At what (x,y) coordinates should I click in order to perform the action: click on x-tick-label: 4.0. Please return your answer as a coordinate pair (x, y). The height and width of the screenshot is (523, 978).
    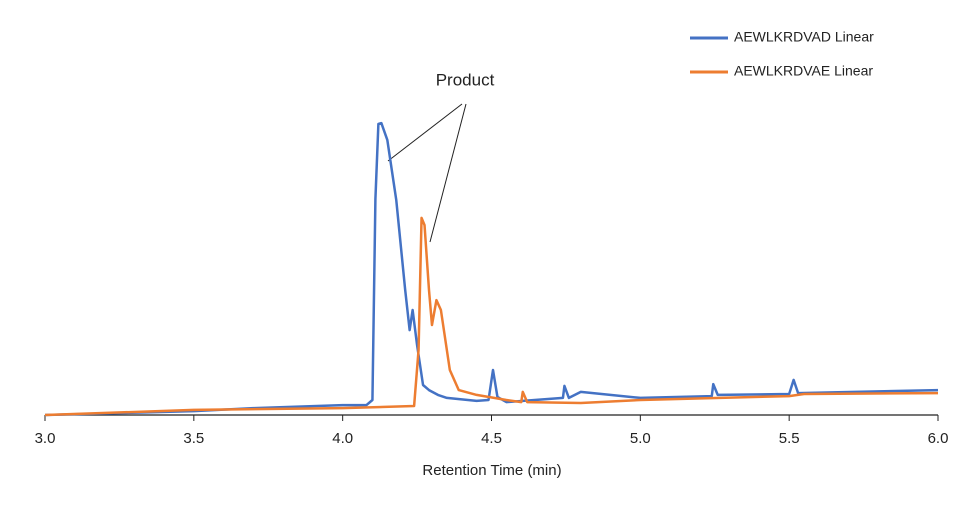
    Looking at the image, I should click on (342, 438).